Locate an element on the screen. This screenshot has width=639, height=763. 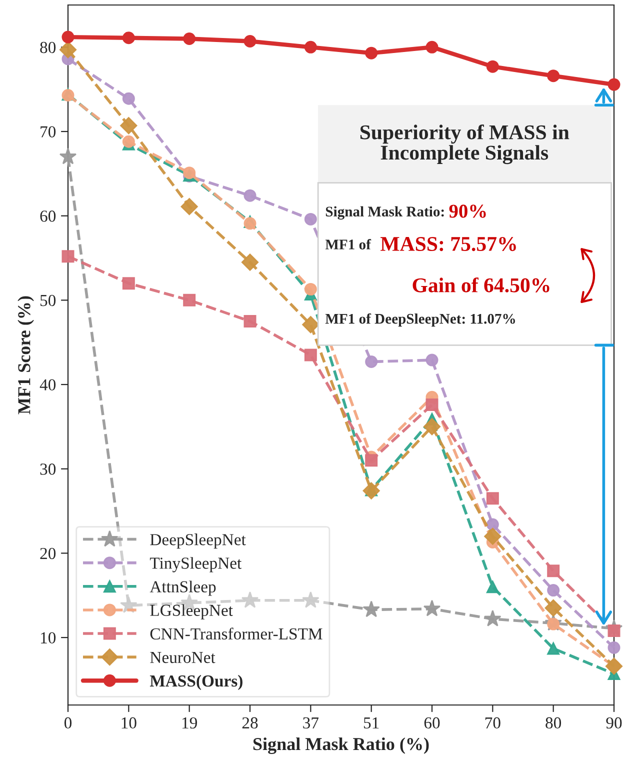
x-axis-title: Signal Mask Ratio (%) is located at coordinates (341, 745).